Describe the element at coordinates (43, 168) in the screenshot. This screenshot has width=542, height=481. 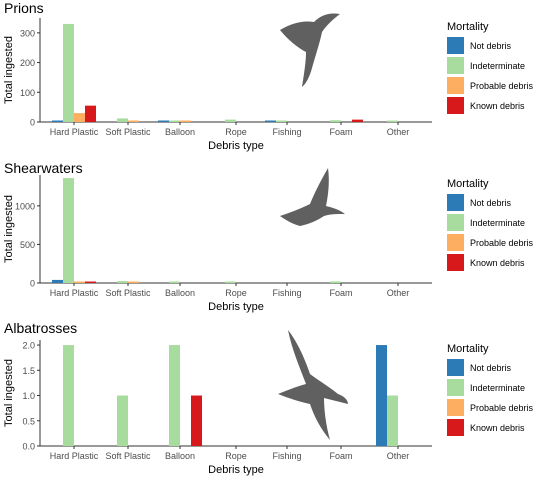
I see `chart-title: Shearwaters` at that location.